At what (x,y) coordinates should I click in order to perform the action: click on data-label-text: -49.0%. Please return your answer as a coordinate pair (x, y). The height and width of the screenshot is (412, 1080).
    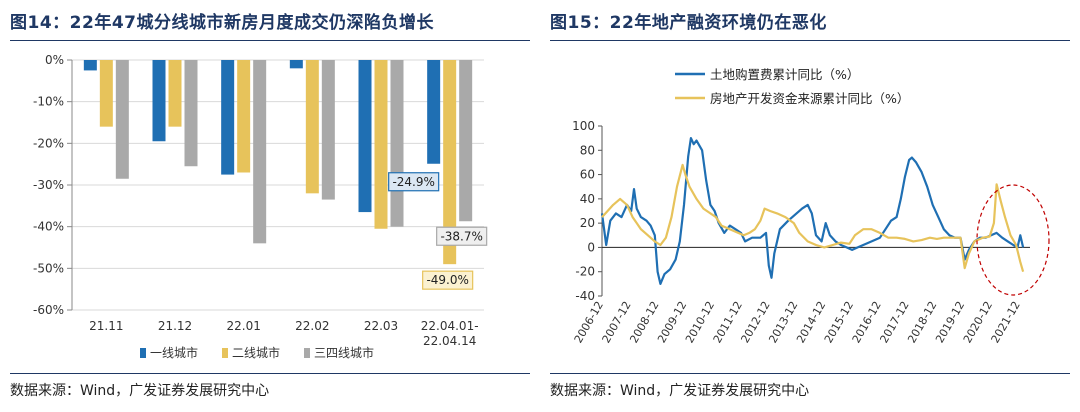
    Looking at the image, I should click on (447, 280).